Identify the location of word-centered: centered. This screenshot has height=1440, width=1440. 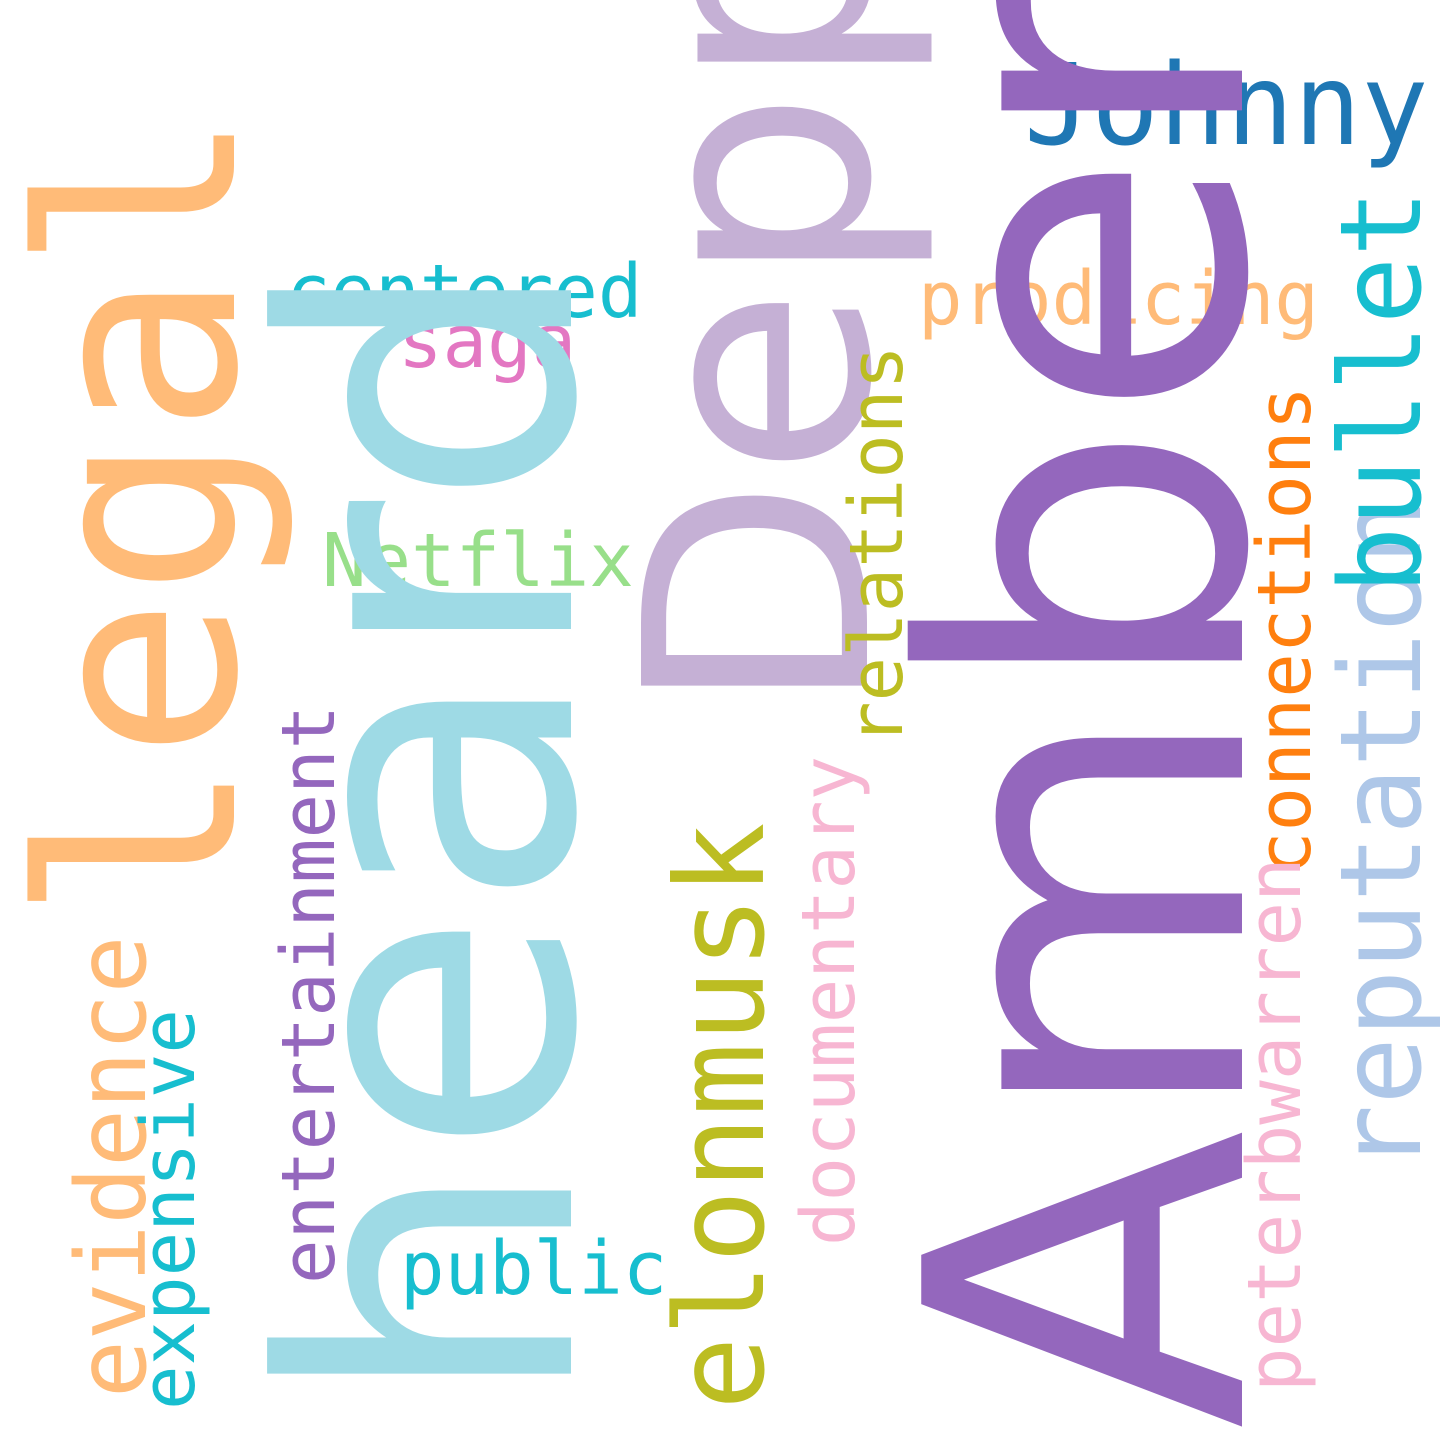
(464, 292).